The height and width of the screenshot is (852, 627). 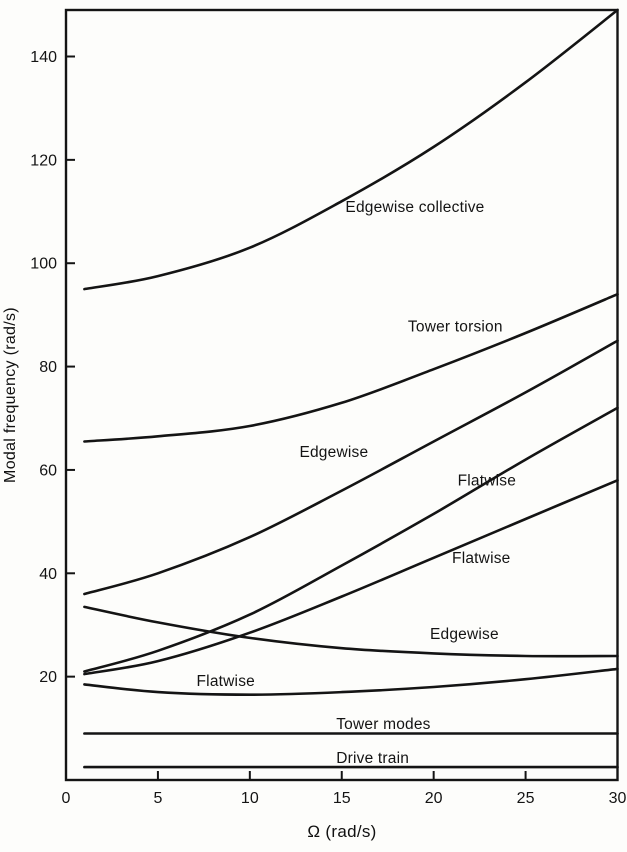 What do you see at coordinates (618, 798) in the screenshot?
I see `x-tick-label: 30` at bounding box center [618, 798].